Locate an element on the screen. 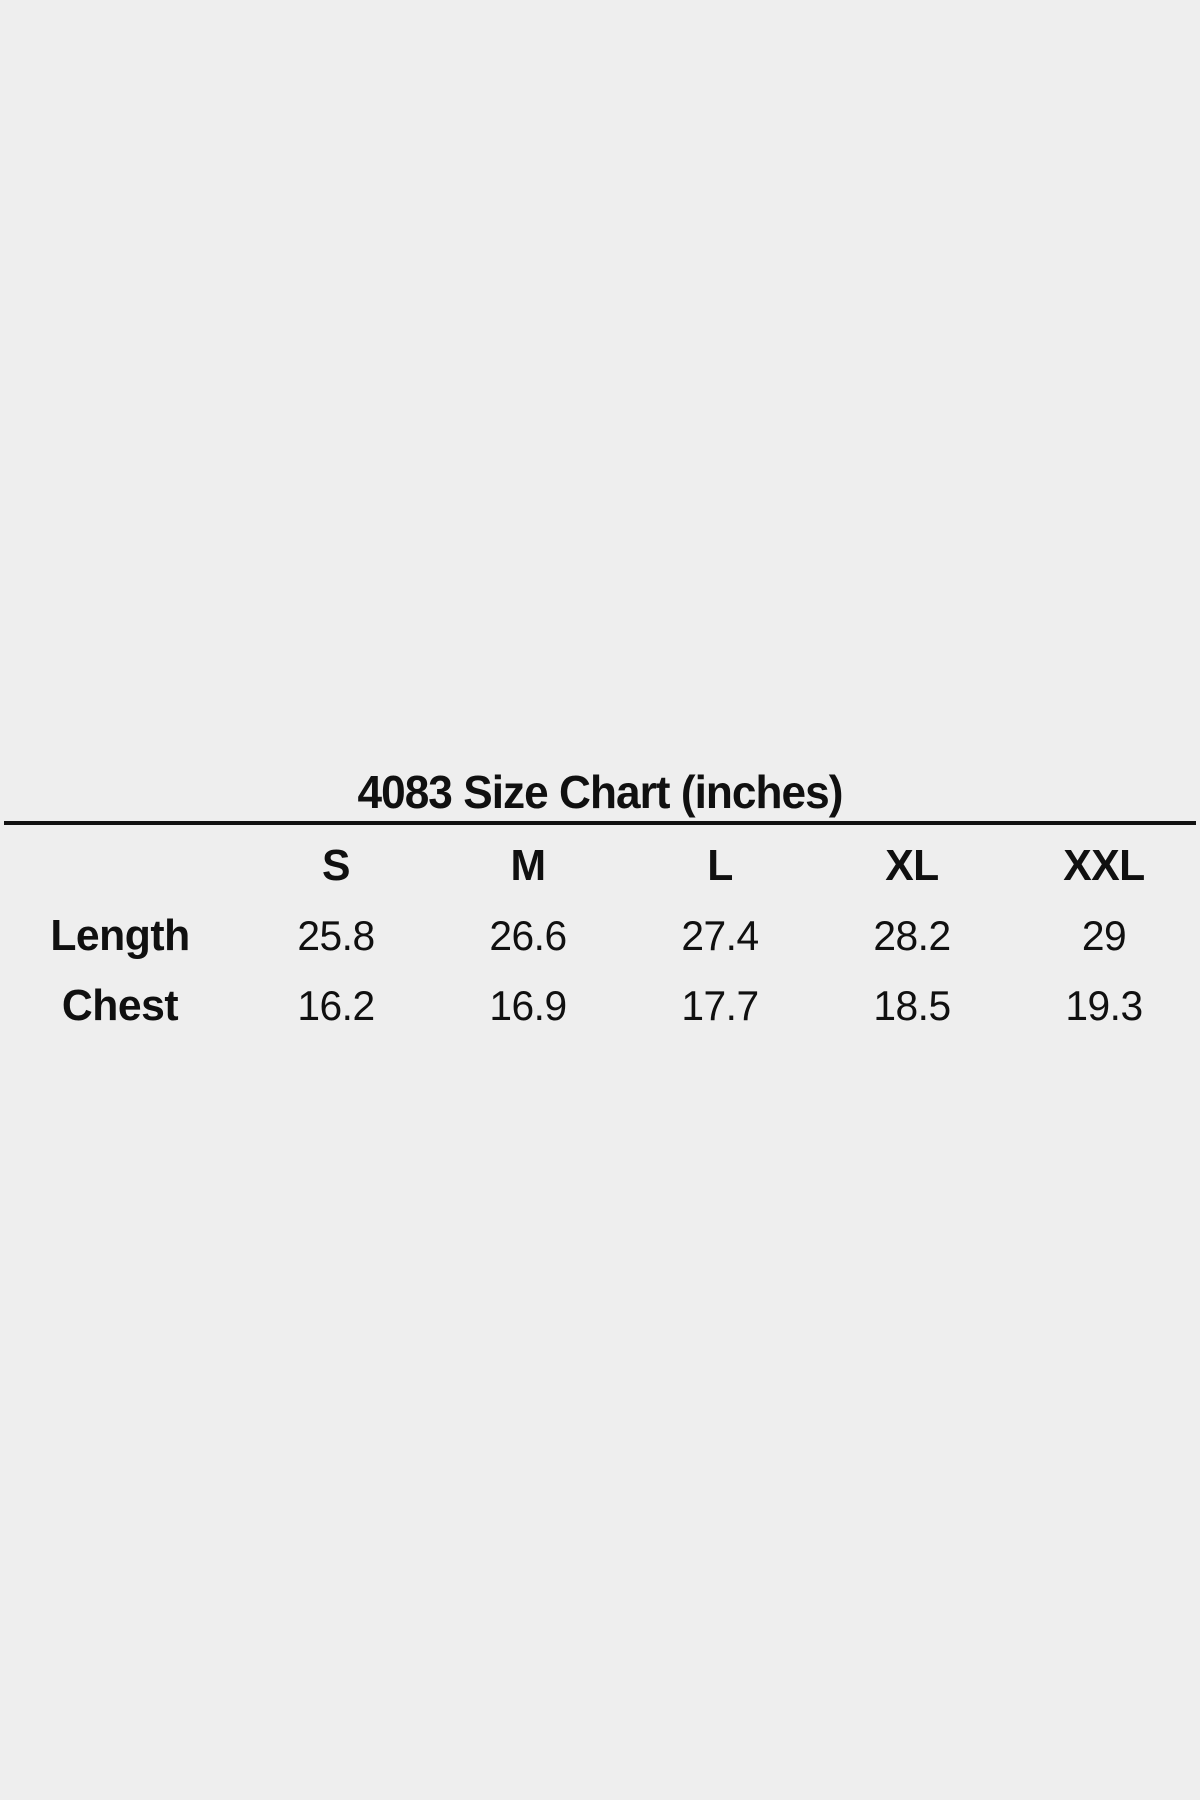  size-chart-title: 4083 Size Chart (inches) is located at coordinates (600, 792).